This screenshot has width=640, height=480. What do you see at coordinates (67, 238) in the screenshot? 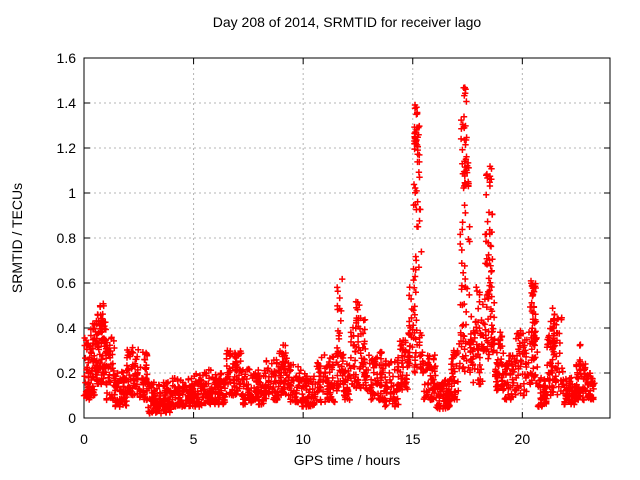
I see `y-tick-label: 0.8` at bounding box center [67, 238].